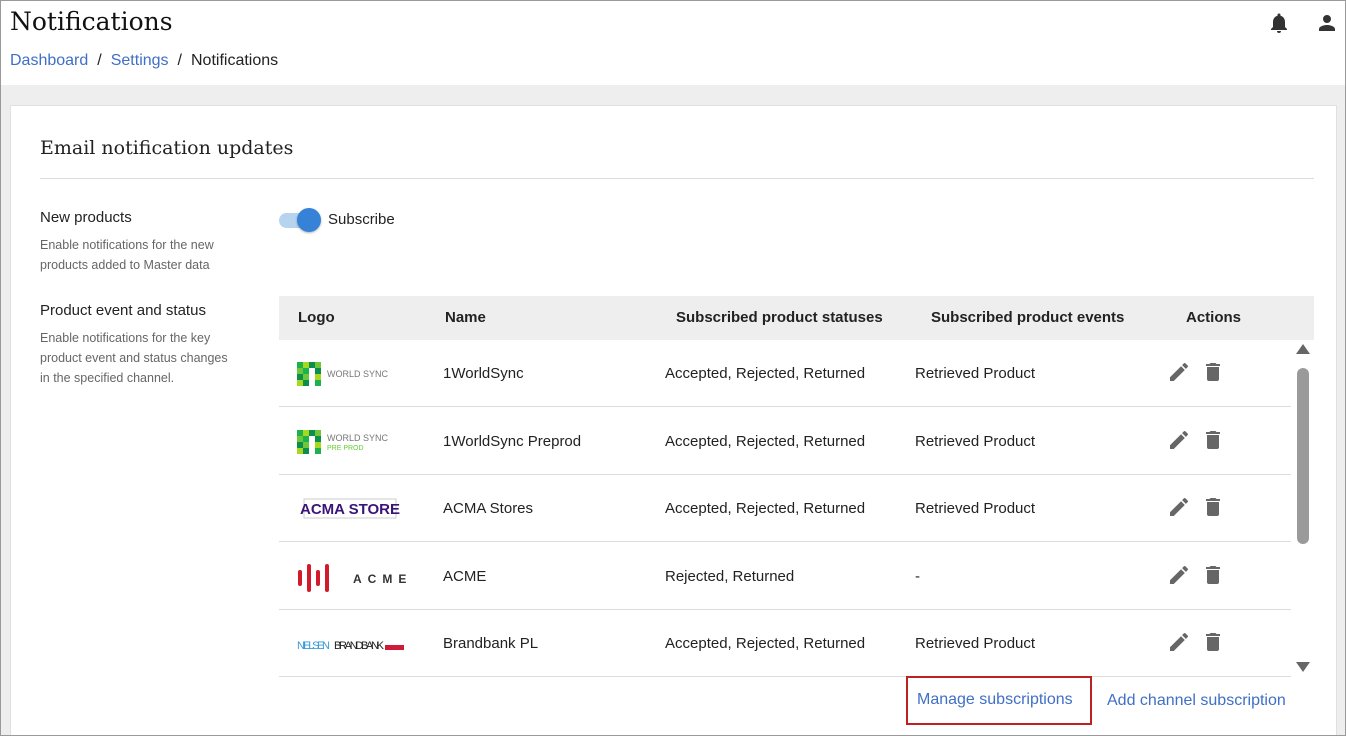 The height and width of the screenshot is (736, 1346). Describe the element at coordinates (1327, 23) in the screenshot. I see `user-icon` at that location.